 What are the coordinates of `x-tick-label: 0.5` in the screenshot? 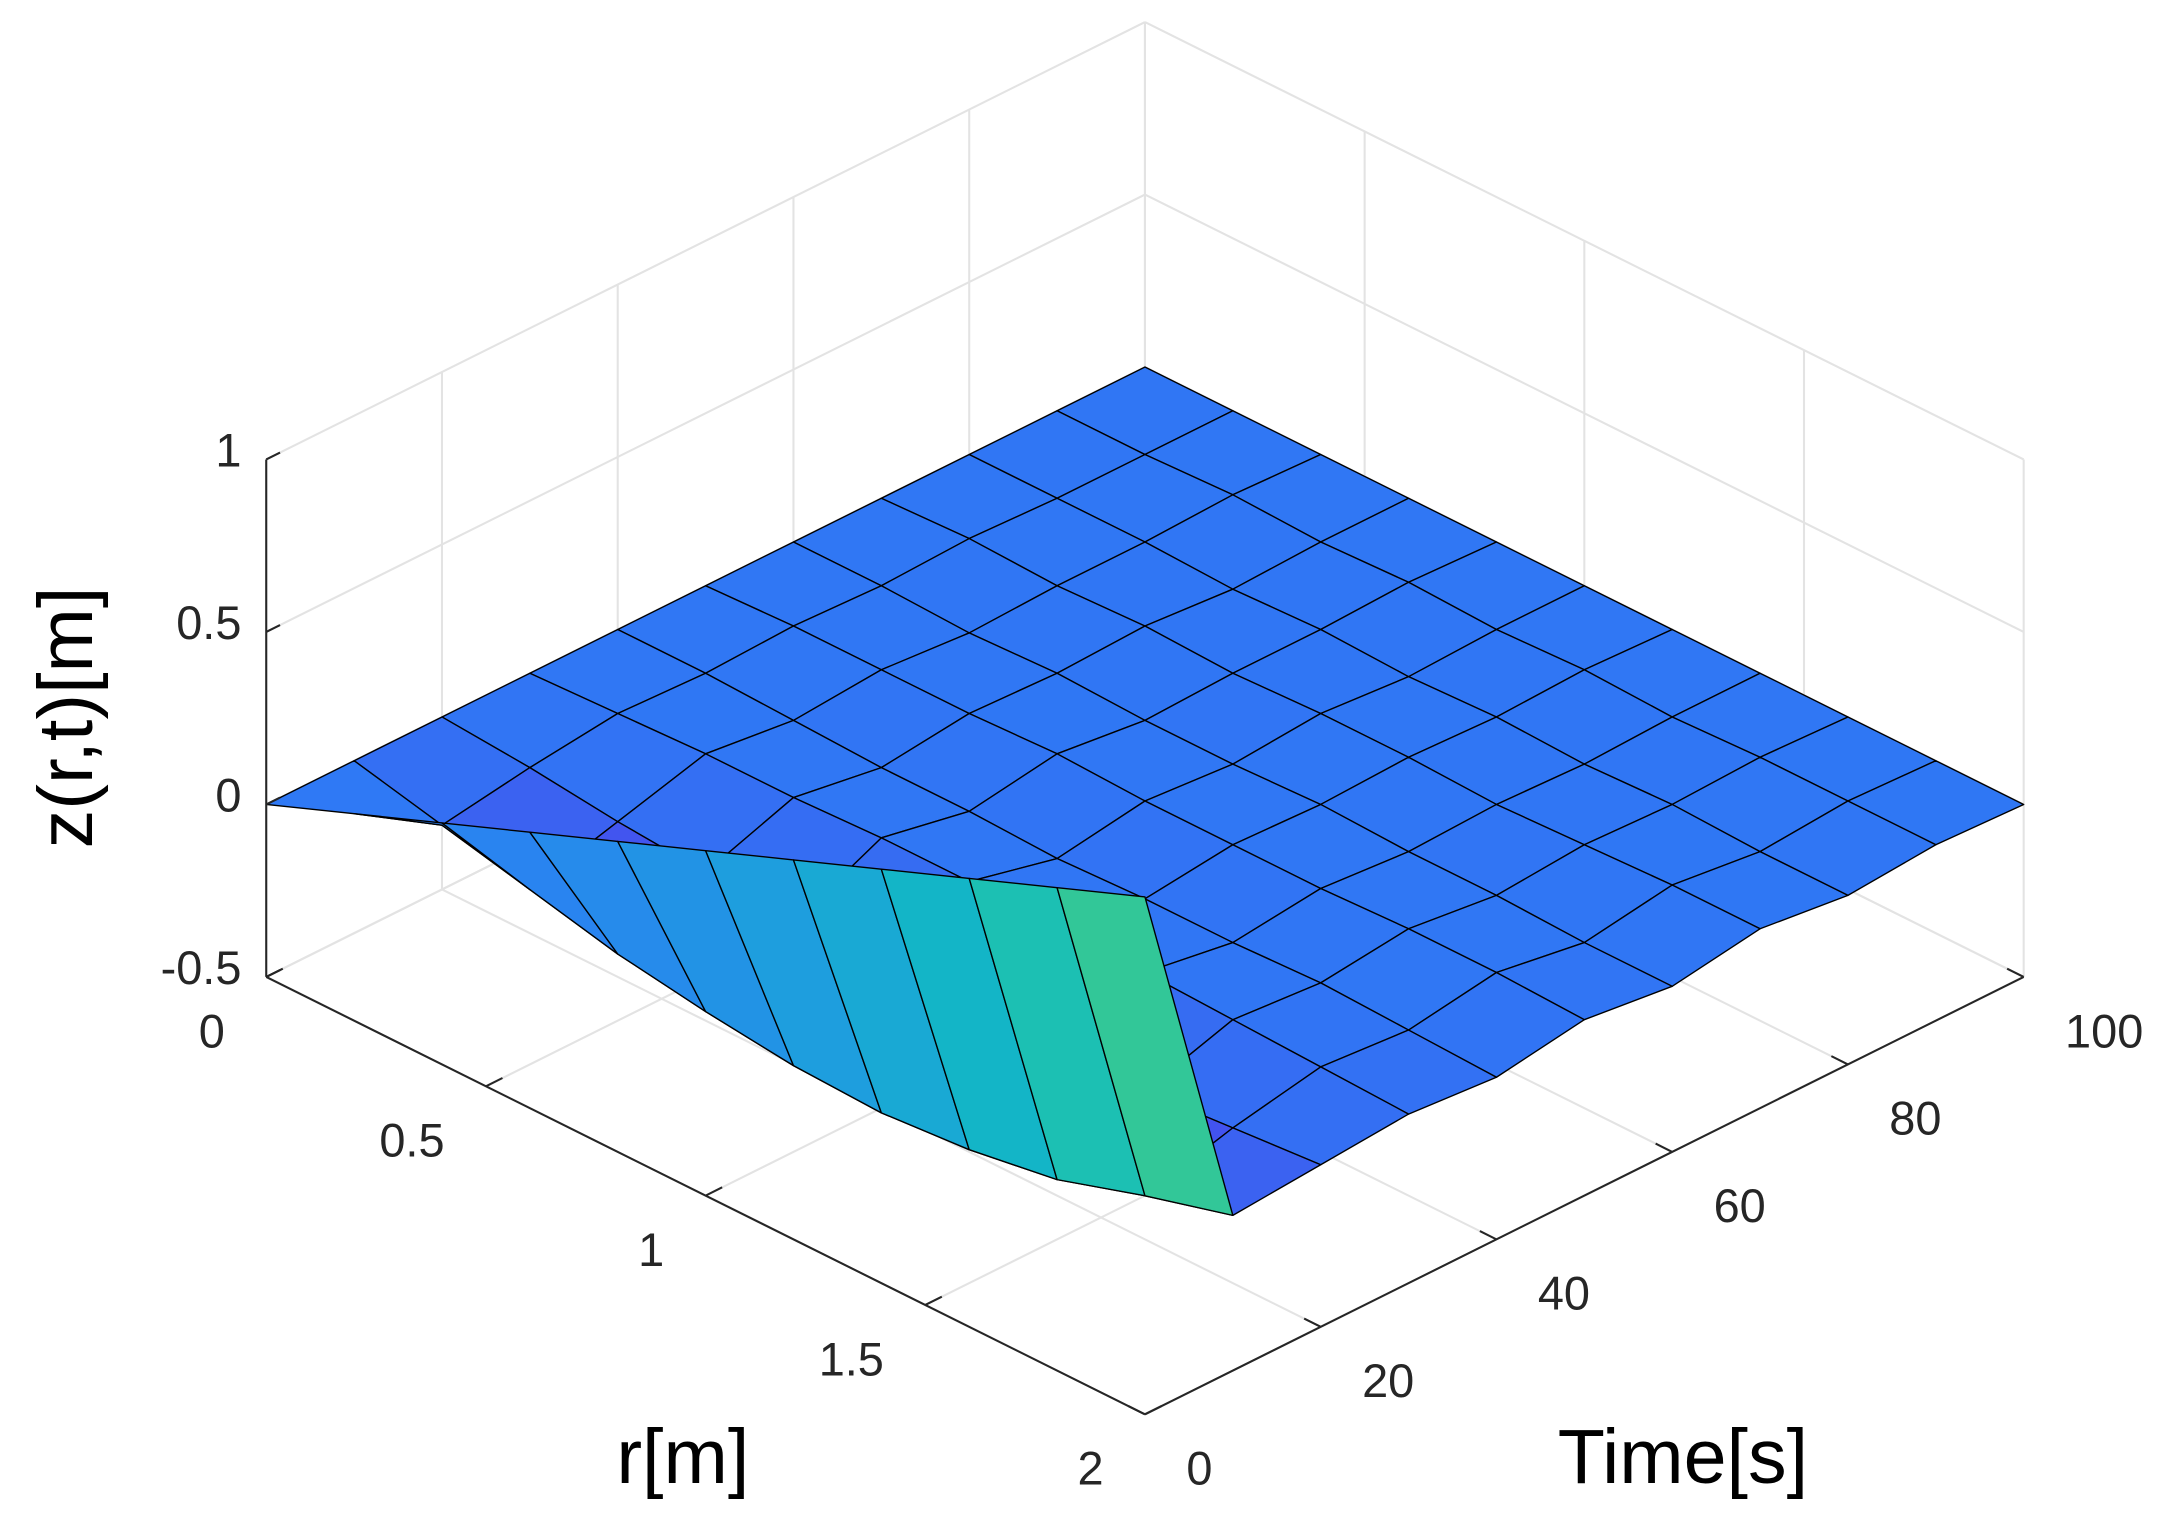 It's located at (411, 1141).